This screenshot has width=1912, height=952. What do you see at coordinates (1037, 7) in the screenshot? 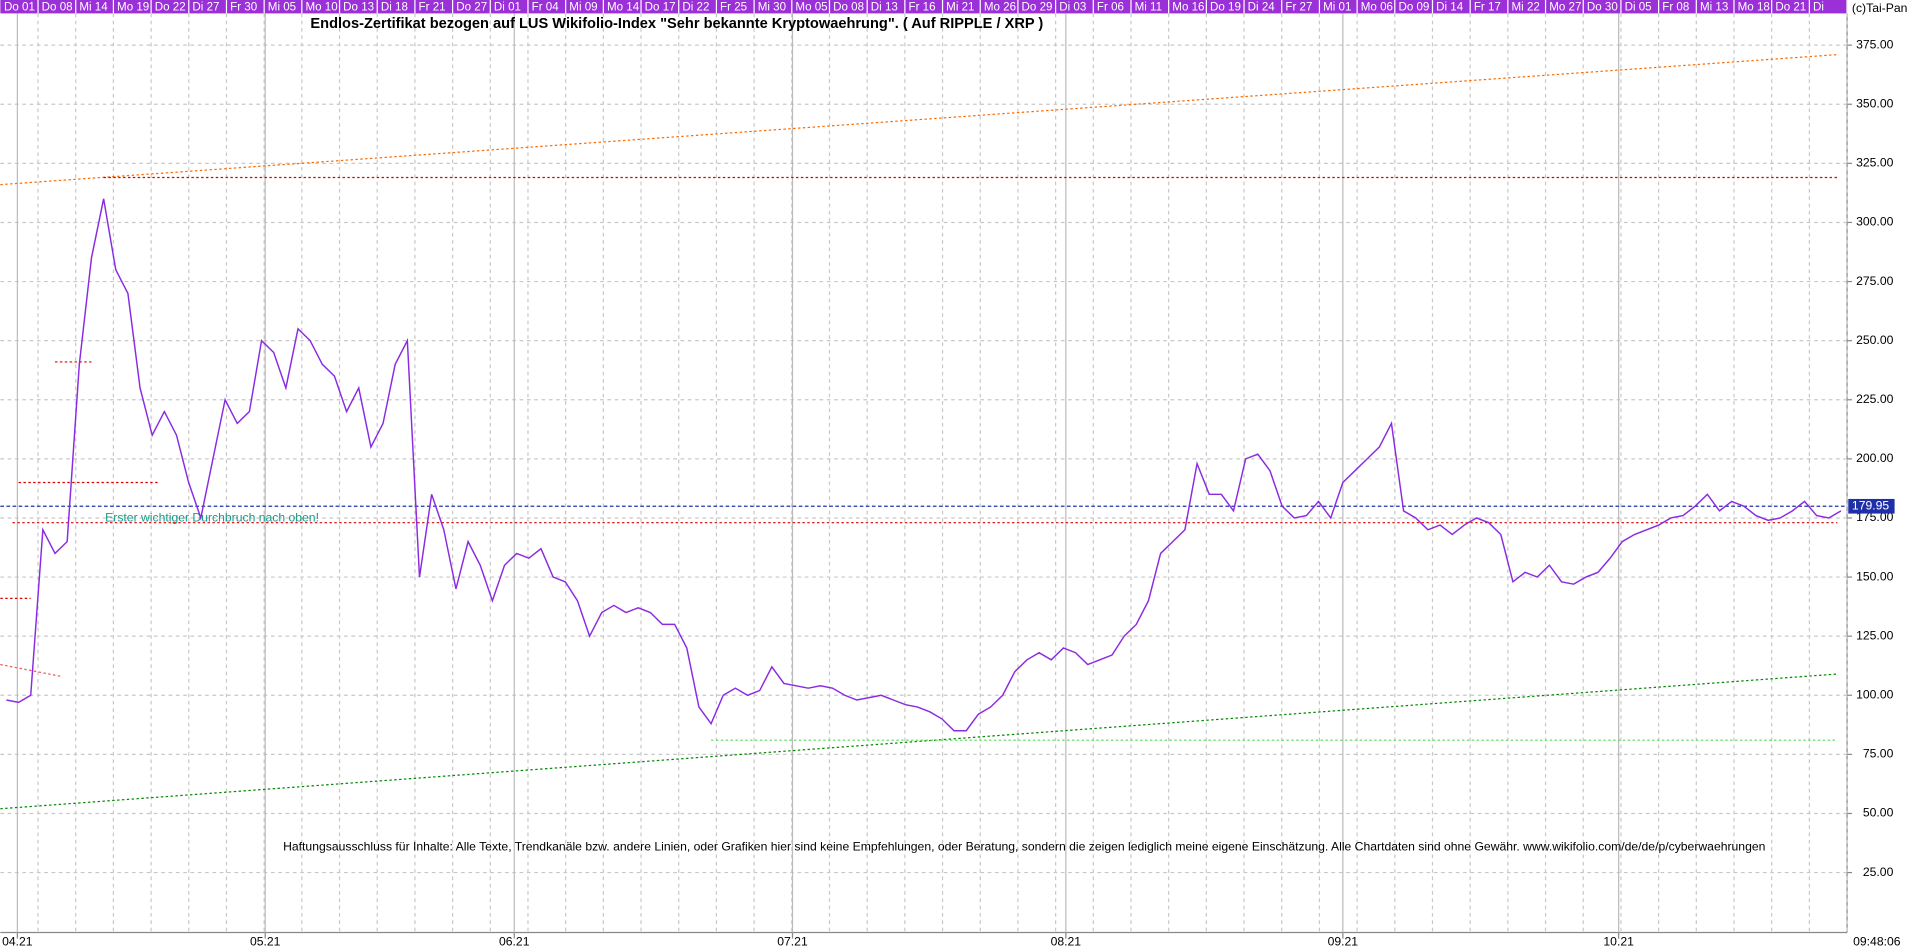
I see `day-label: Do 29` at bounding box center [1037, 7].